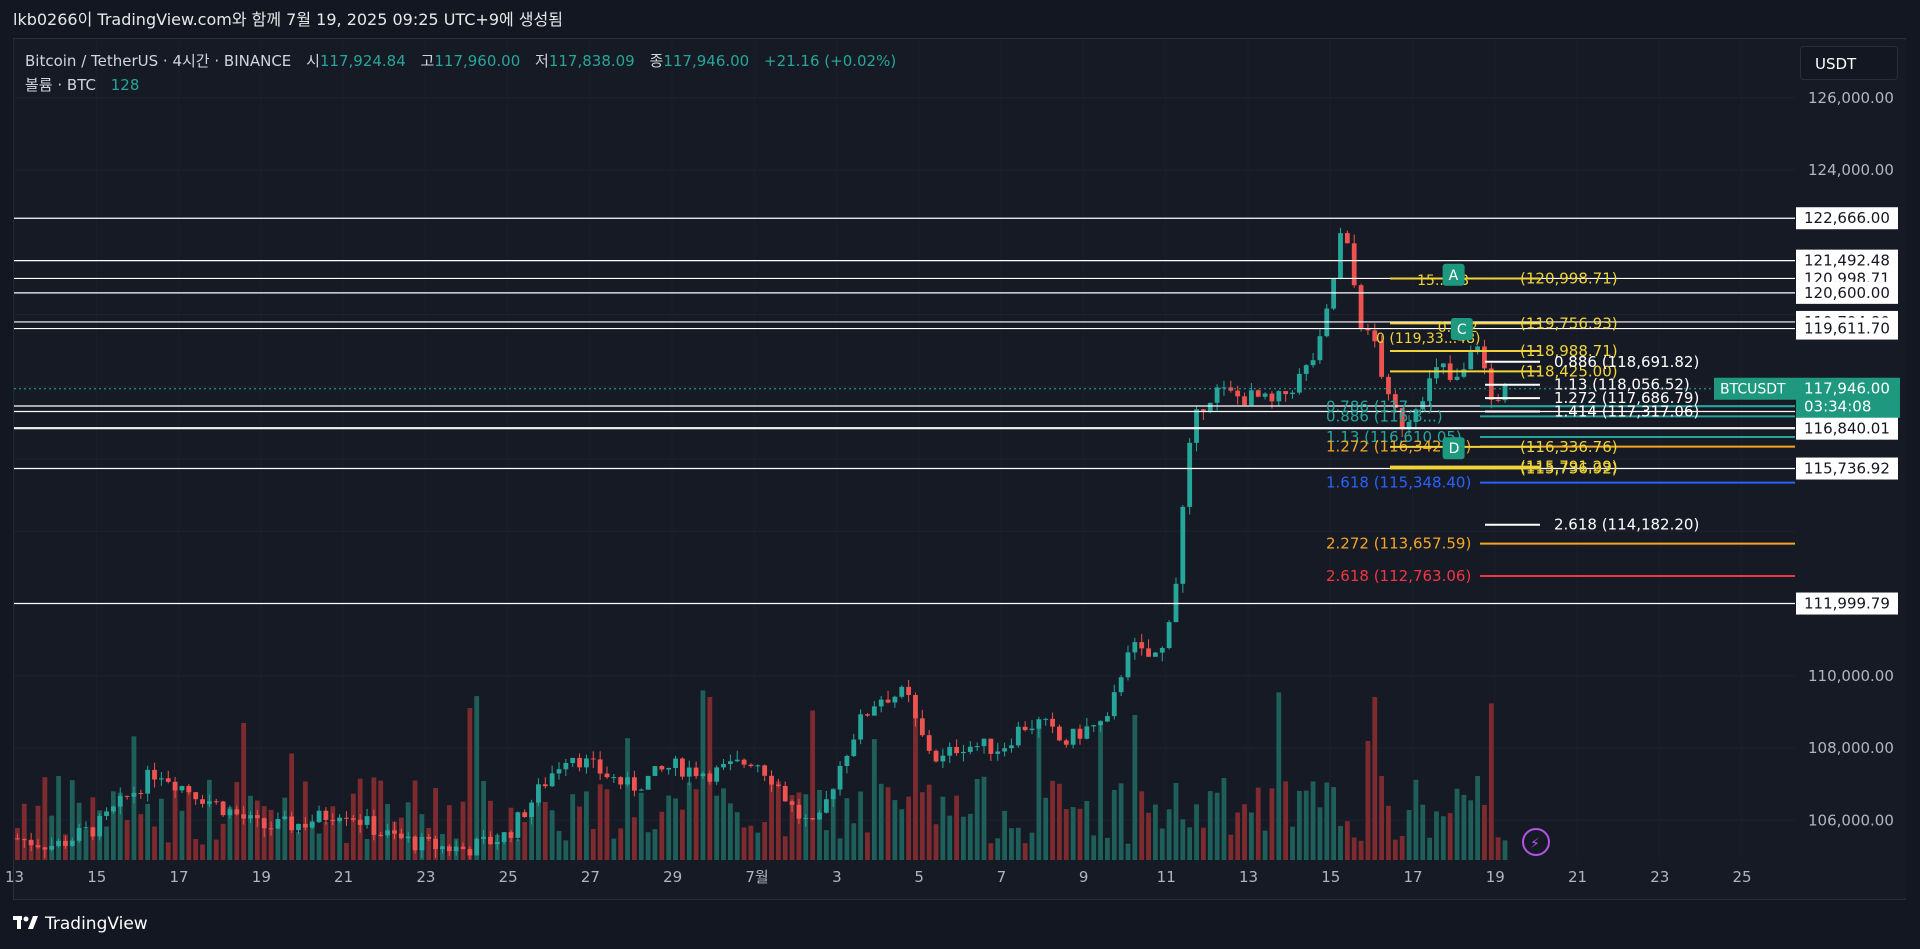 The image size is (1920, 949). What do you see at coordinates (1849, 63) in the screenshot?
I see `currency-button: USDT` at bounding box center [1849, 63].